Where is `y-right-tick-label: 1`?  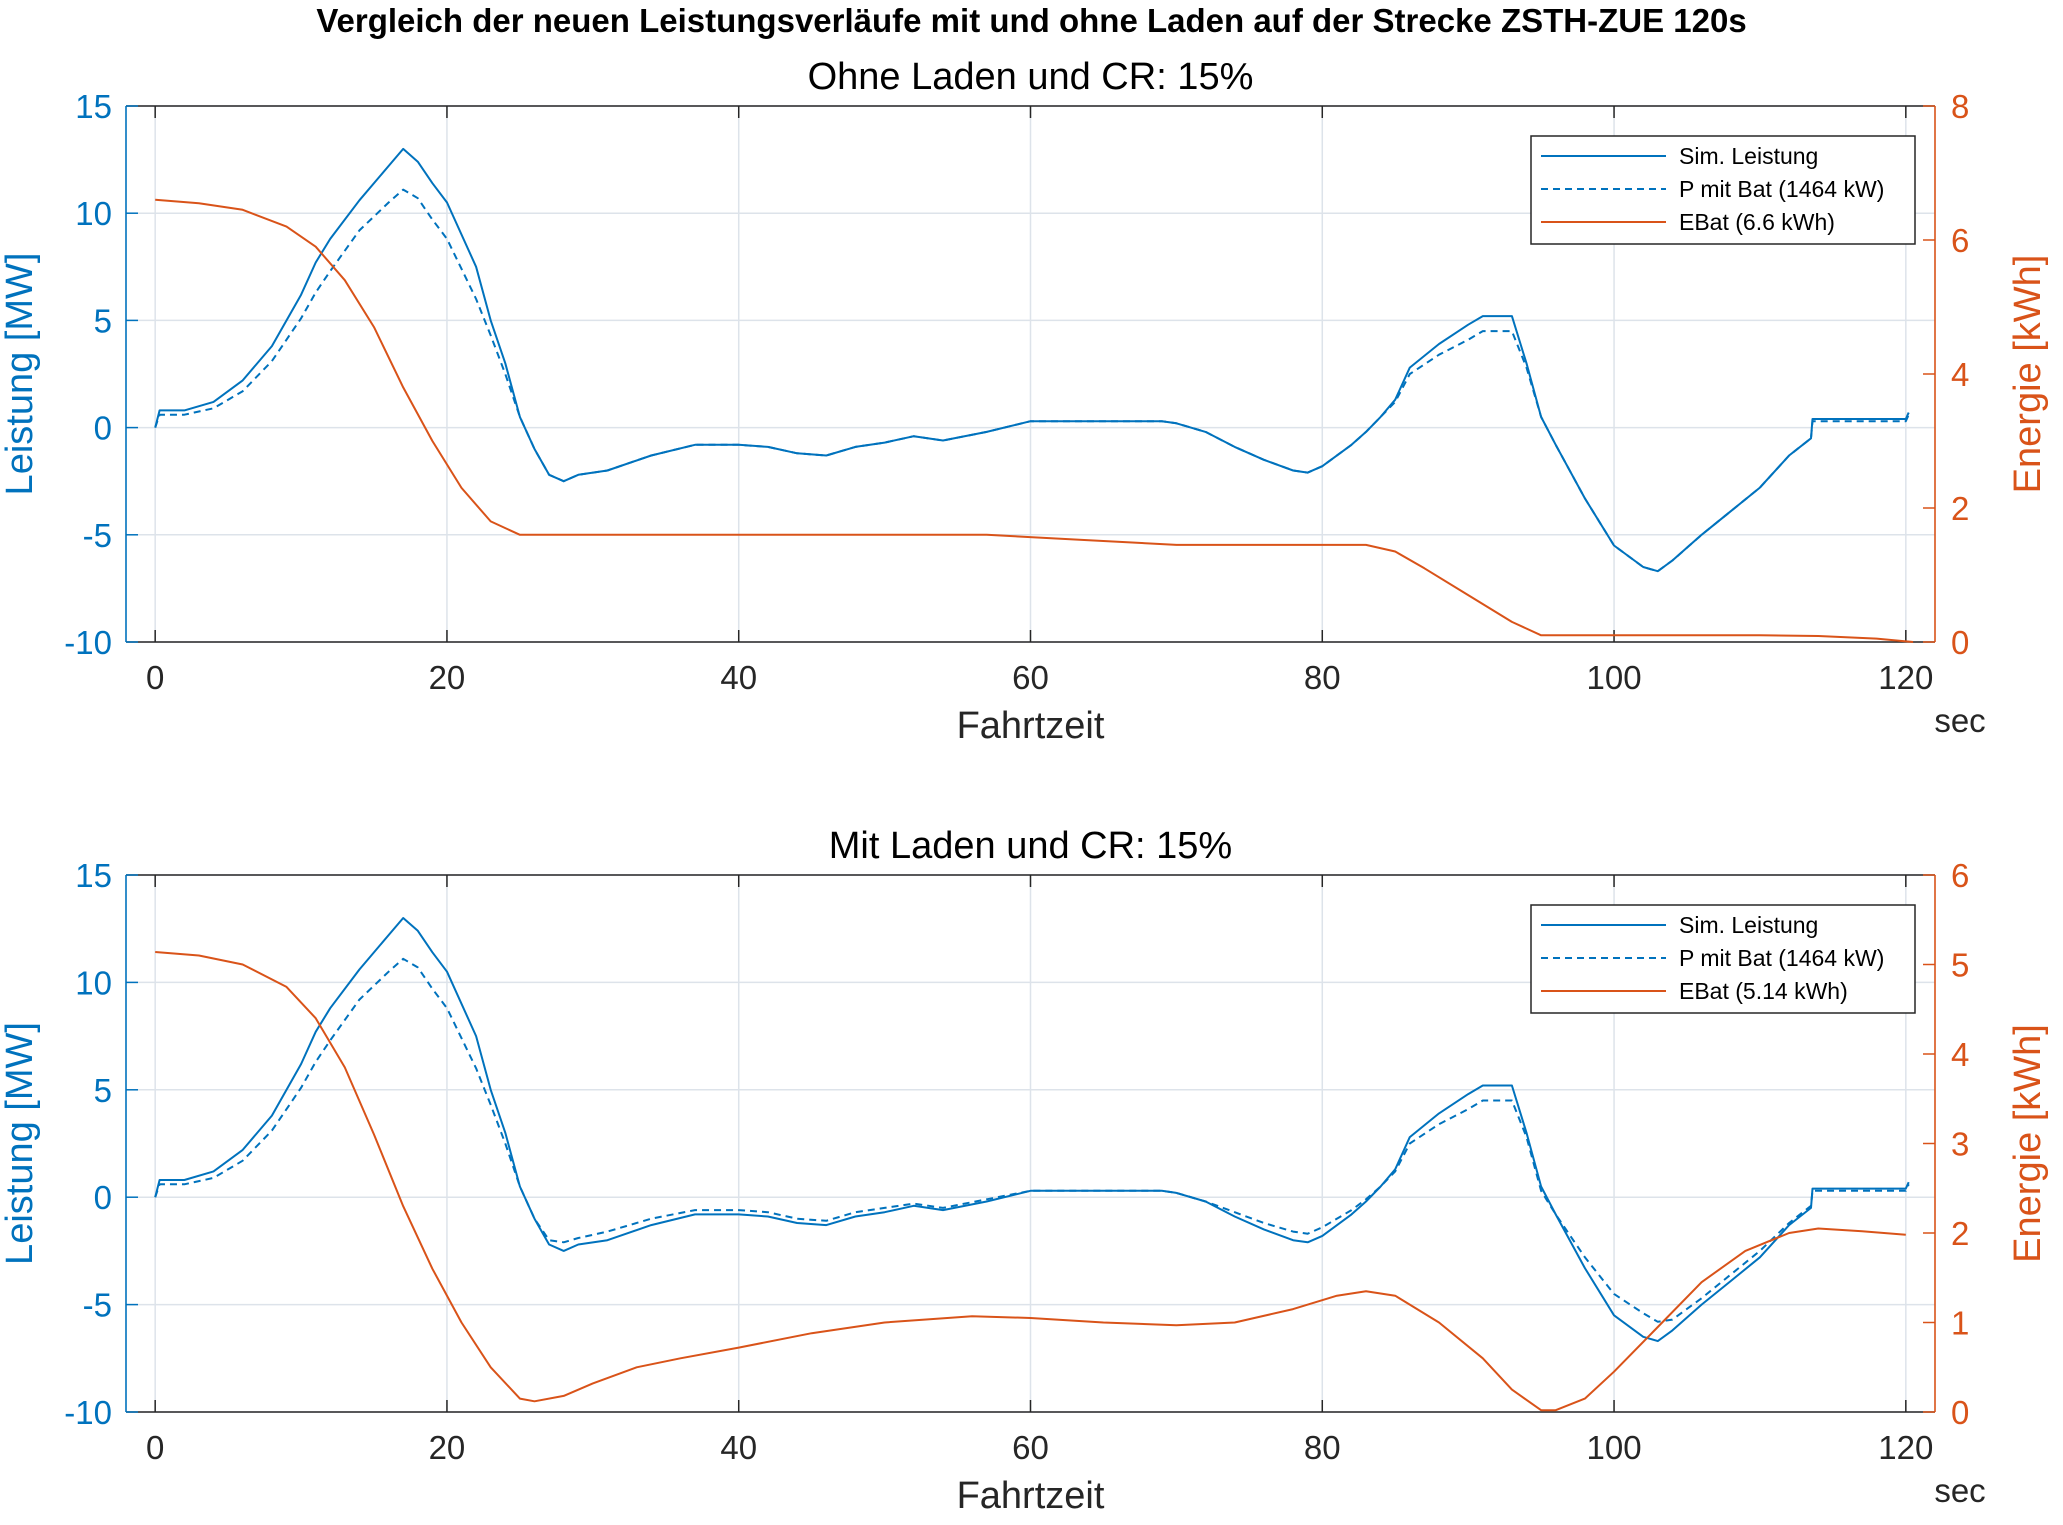 y-right-tick-label: 1 is located at coordinates (1960, 1323).